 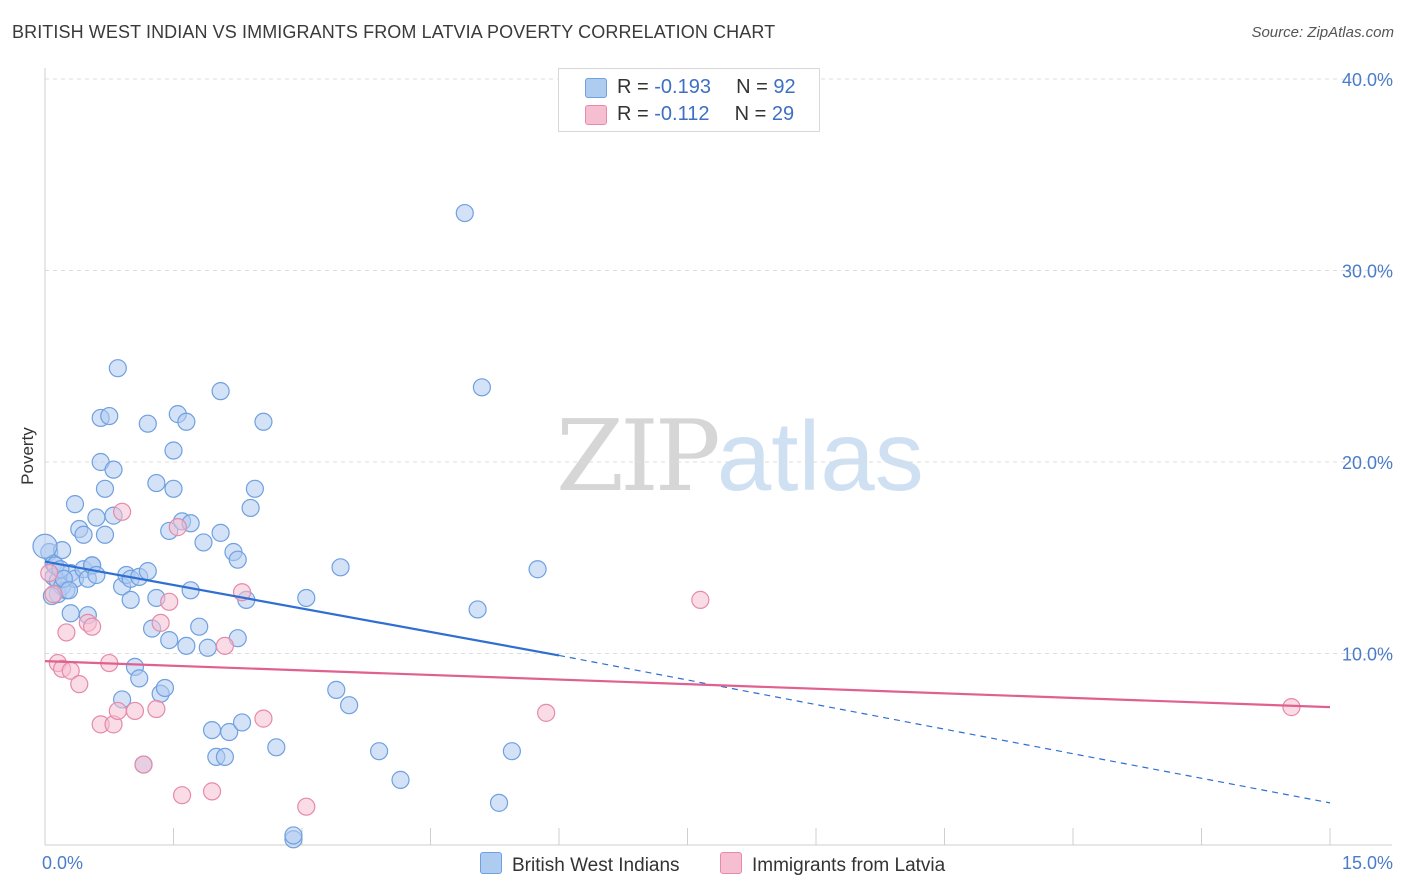 I want to click on legend-n-value: 92, so click(x=784, y=87).